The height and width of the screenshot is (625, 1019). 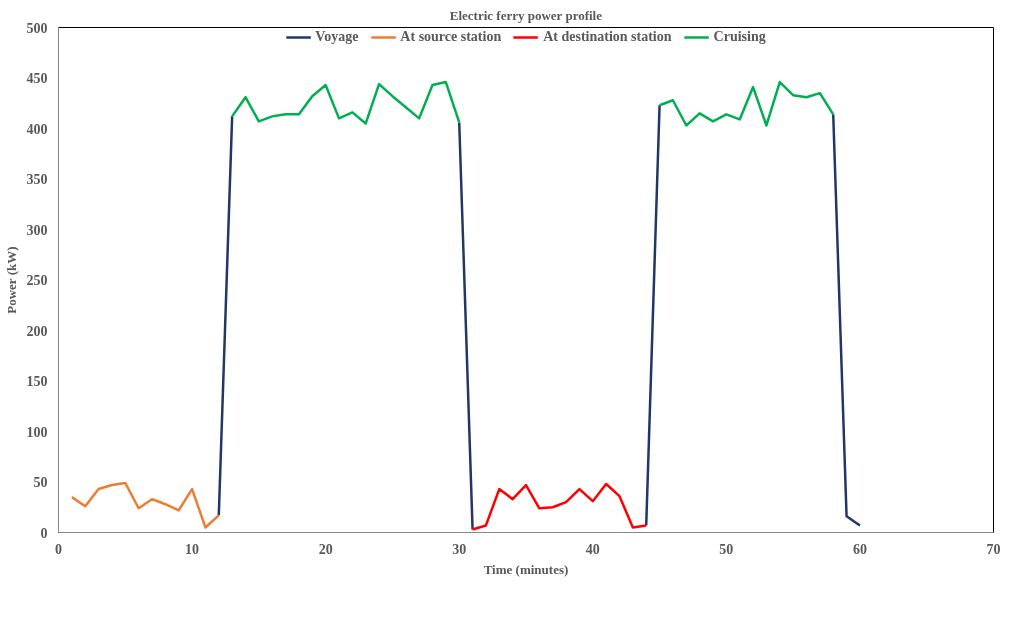 I want to click on legend-label: At destination station, so click(x=607, y=37).